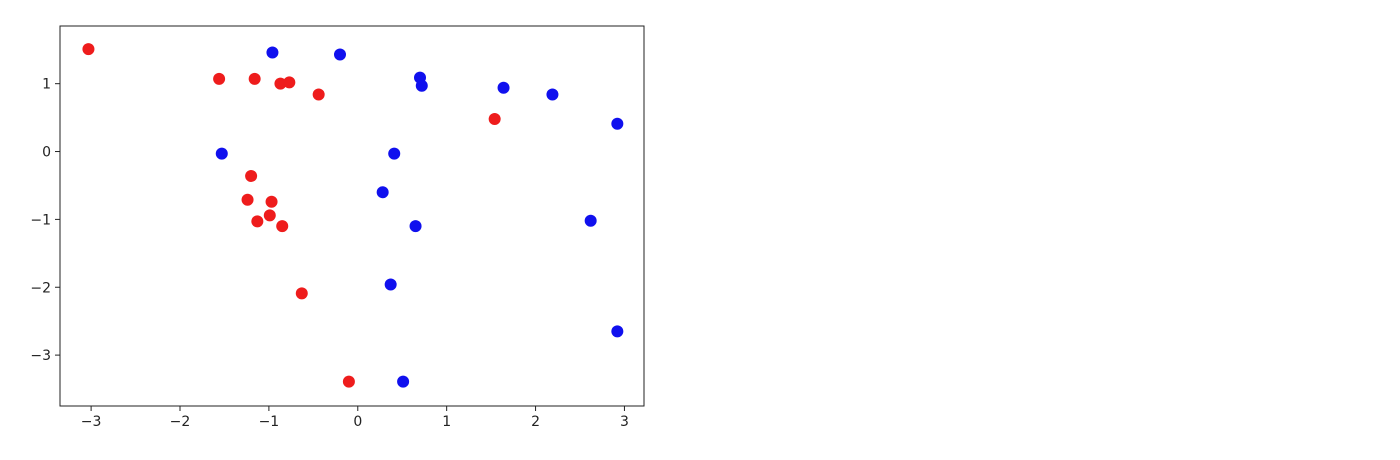 The image size is (1400, 460). I want to click on y-tick-label: −1, so click(40, 220).